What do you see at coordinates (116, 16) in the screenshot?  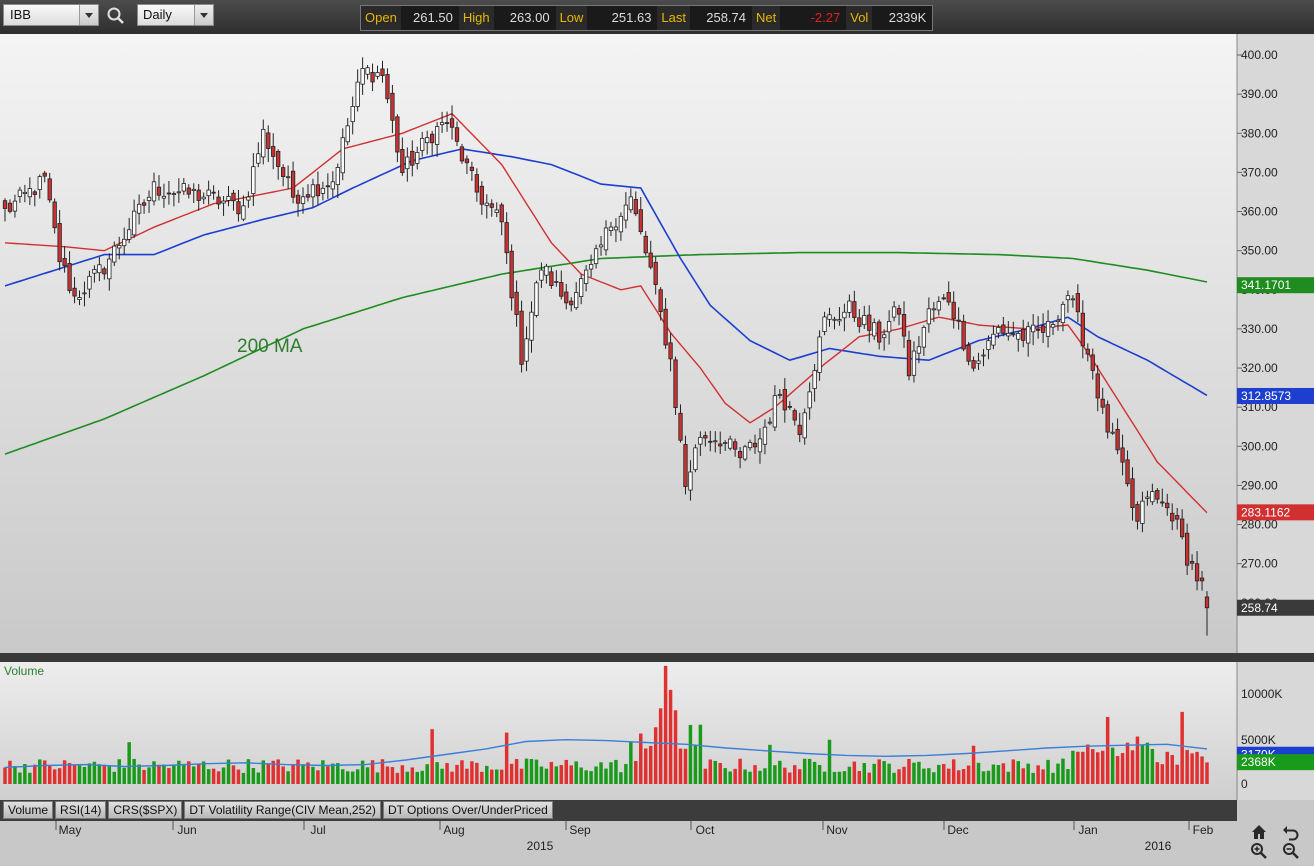 I see `search-icon` at bounding box center [116, 16].